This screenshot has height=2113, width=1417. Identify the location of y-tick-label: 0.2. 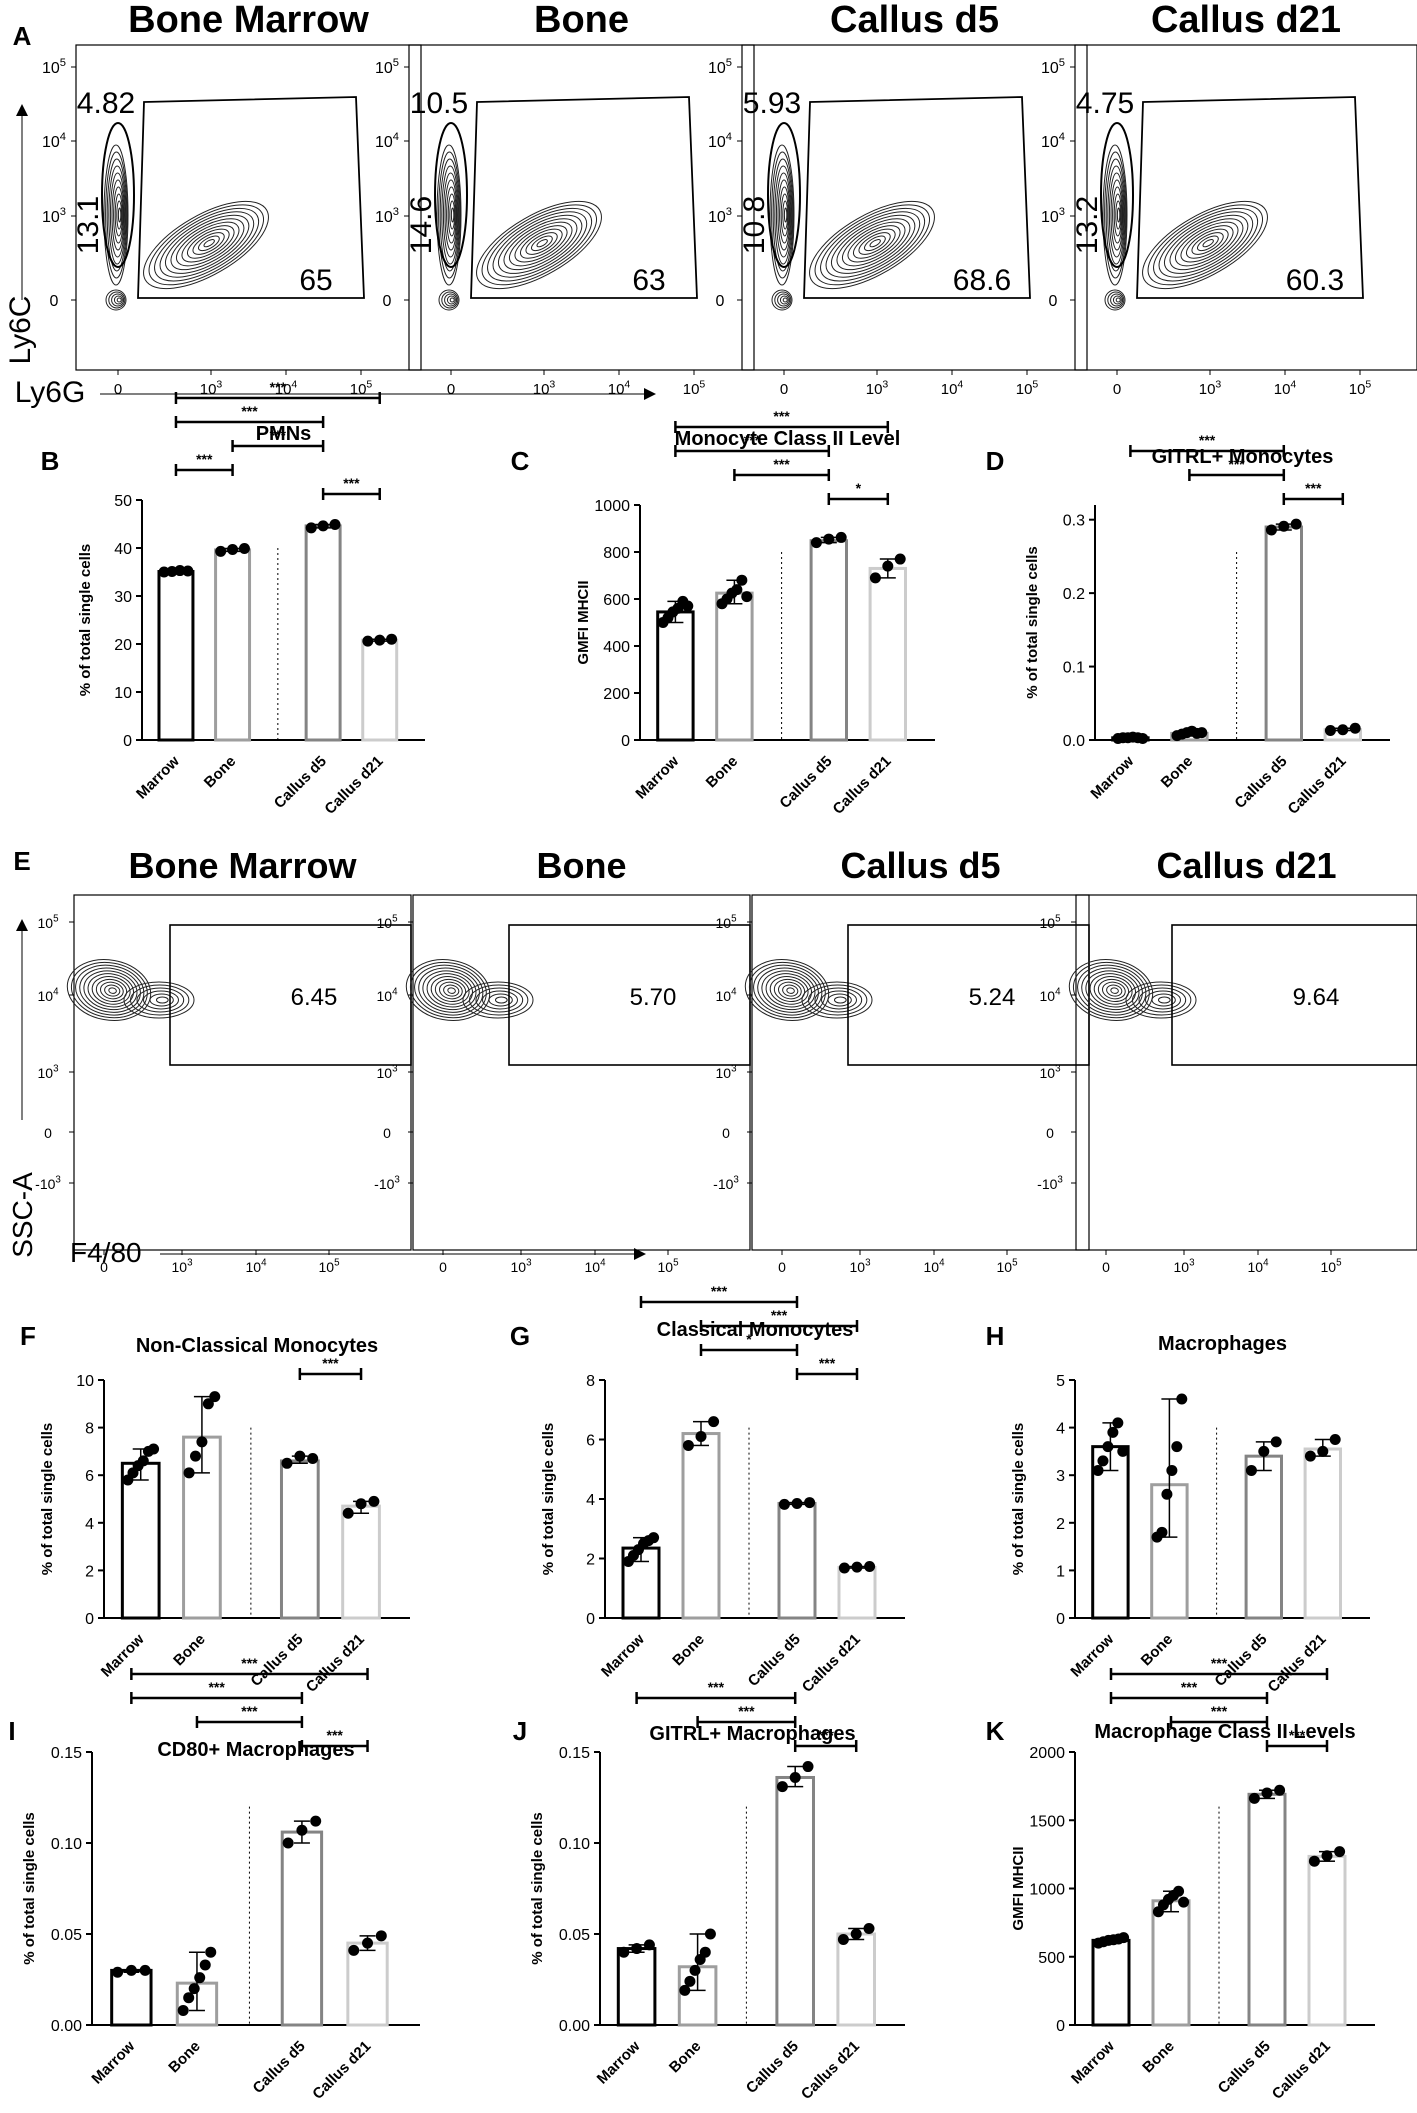
(1074, 594).